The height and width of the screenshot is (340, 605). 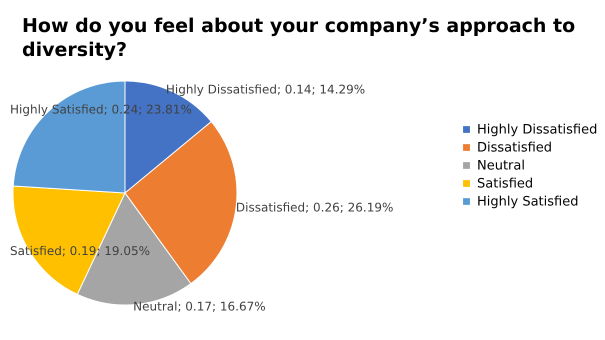 What do you see at coordinates (527, 202) in the screenshot?
I see `legend-label: Highly Satisfied` at bounding box center [527, 202].